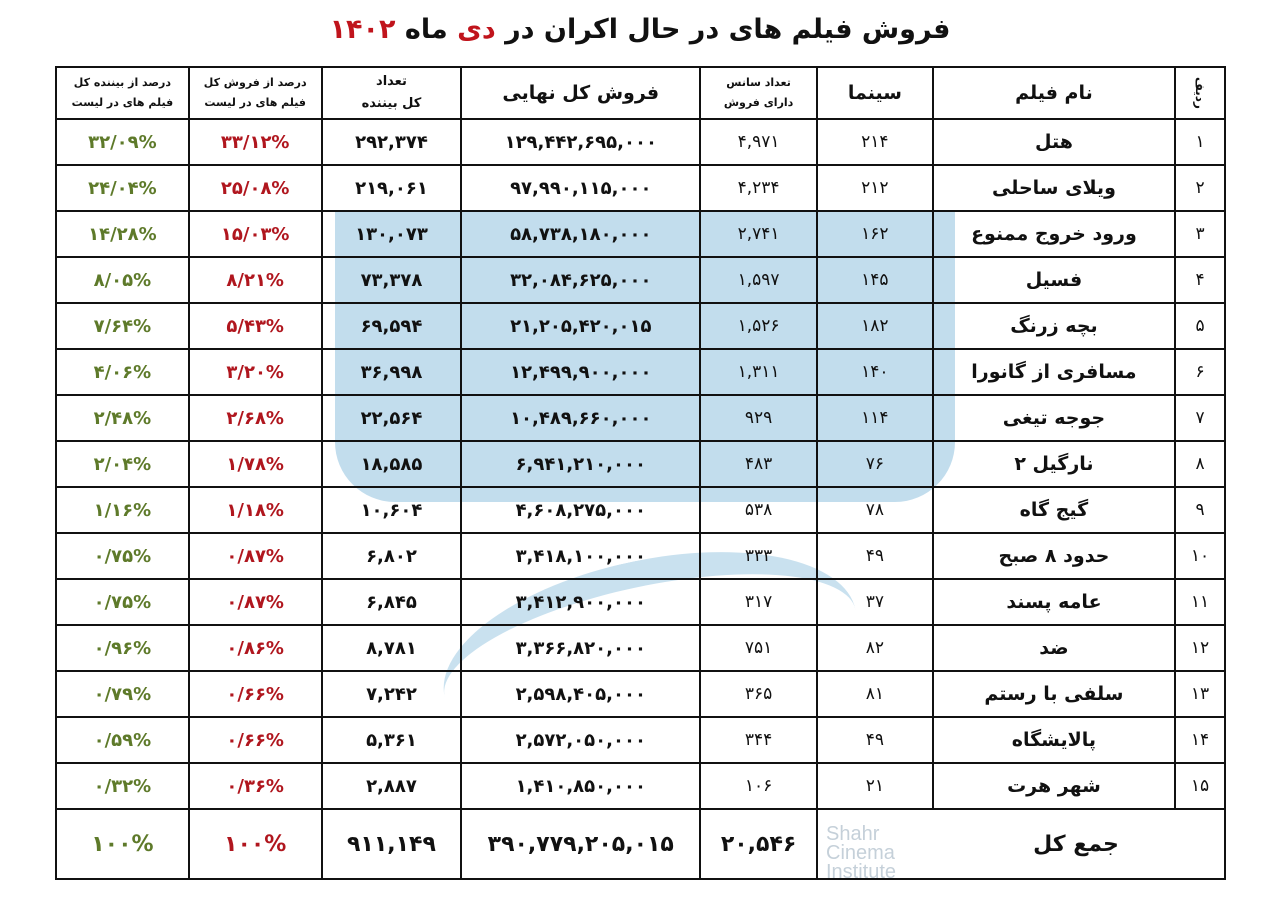  I want to click on cell-cinemas: ۳۷, so click(875, 602).